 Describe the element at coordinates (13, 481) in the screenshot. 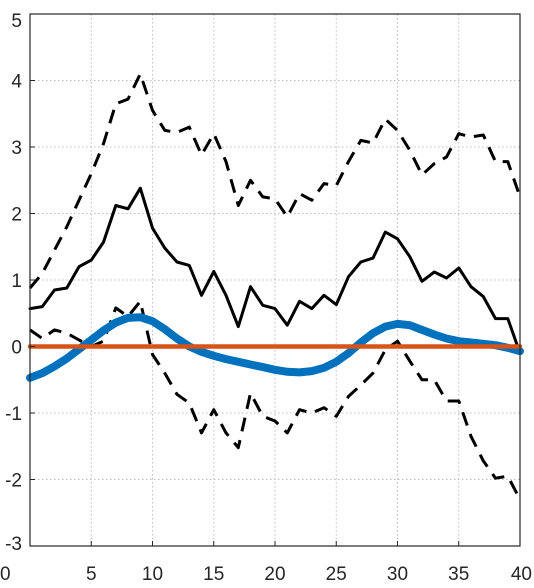

I see `y-tick-label: -2` at that location.